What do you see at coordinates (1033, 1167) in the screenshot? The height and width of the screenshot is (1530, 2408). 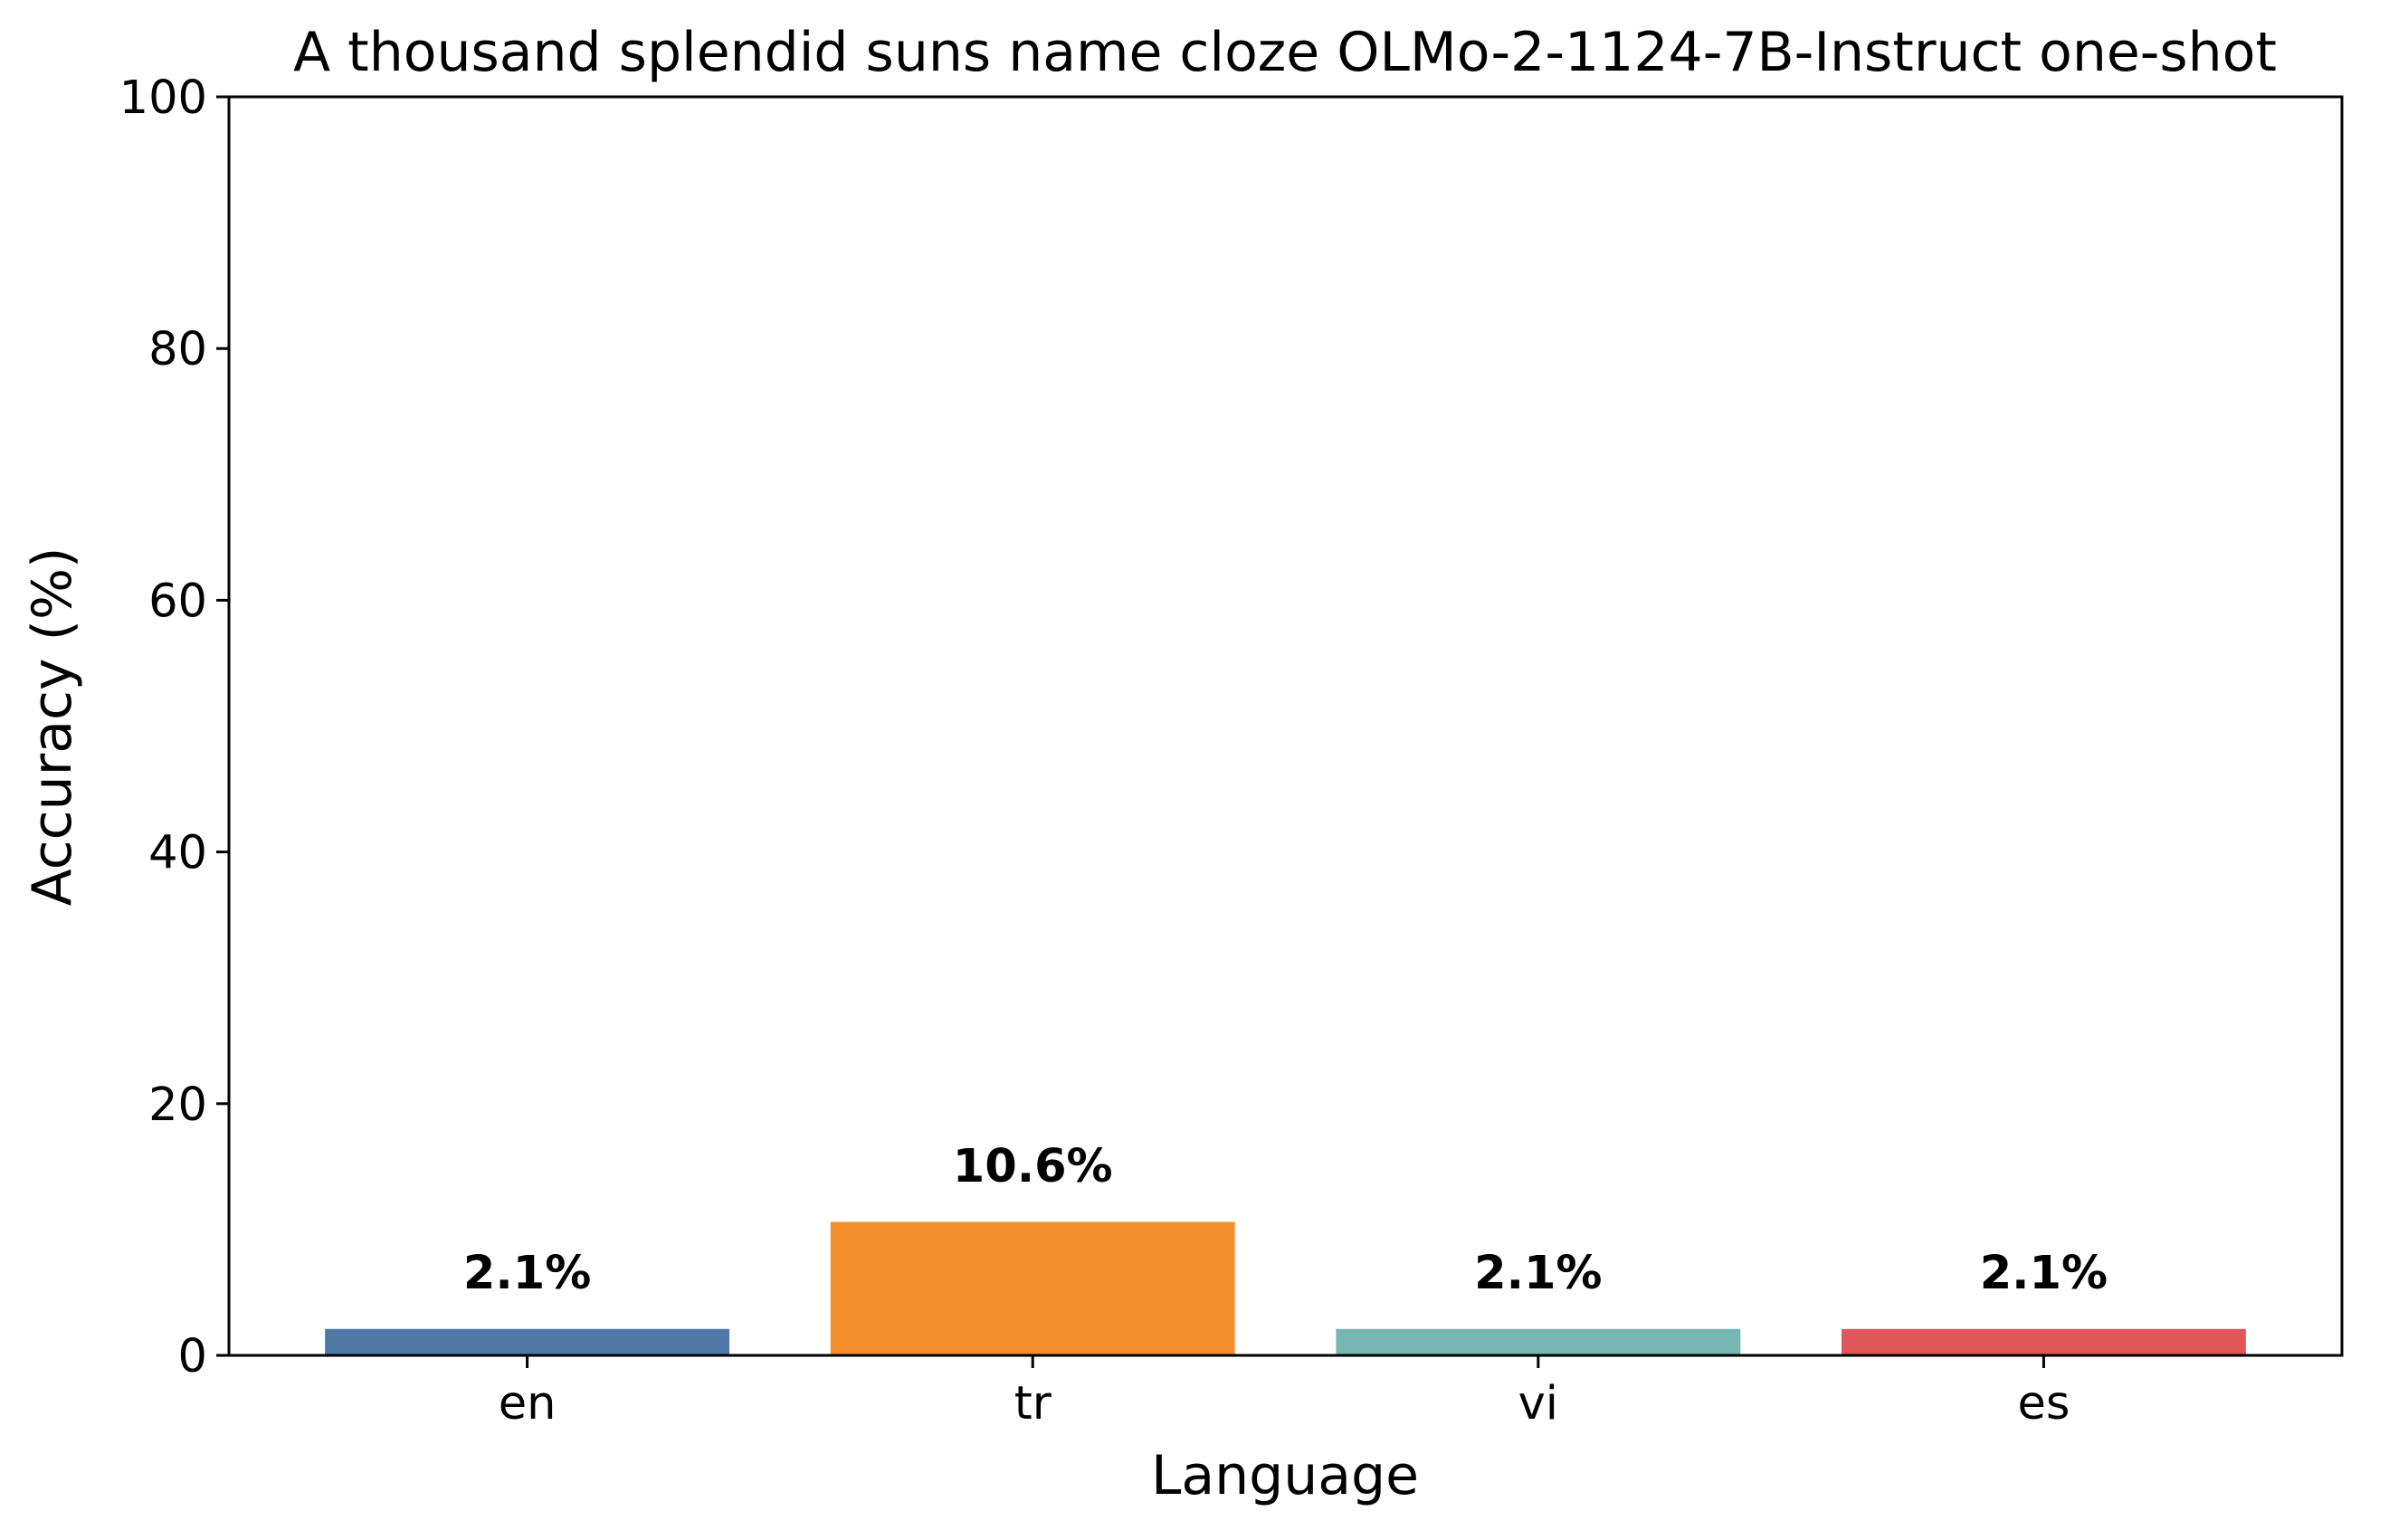 I see `data-label-tr: 10.6%` at bounding box center [1033, 1167].